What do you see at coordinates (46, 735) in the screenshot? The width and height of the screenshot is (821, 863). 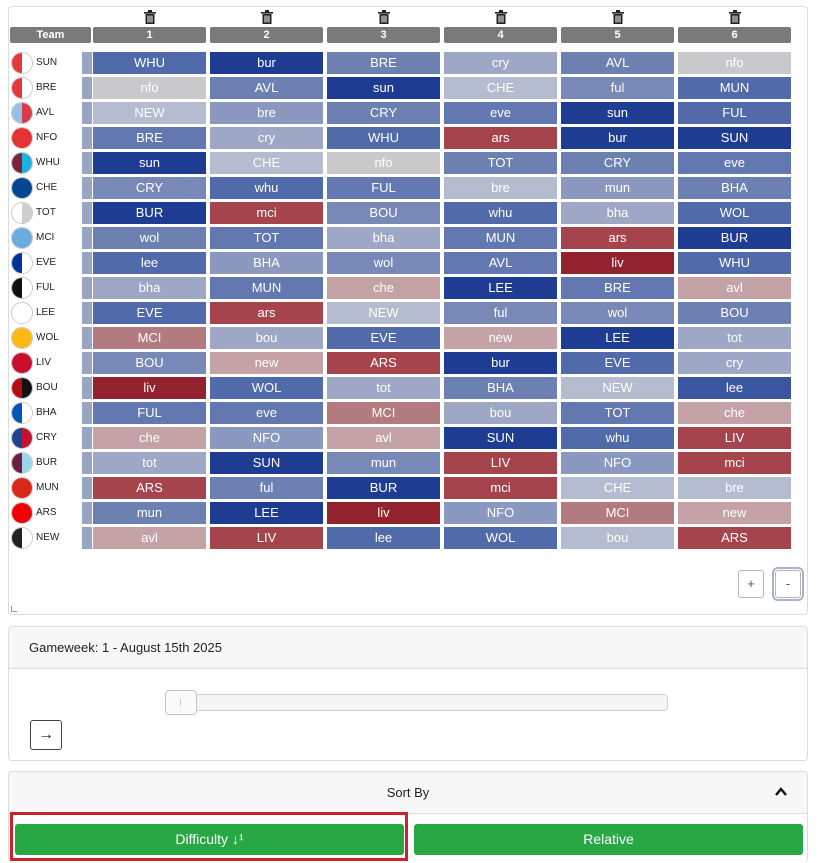 I see `next-arrow-button: →` at bounding box center [46, 735].